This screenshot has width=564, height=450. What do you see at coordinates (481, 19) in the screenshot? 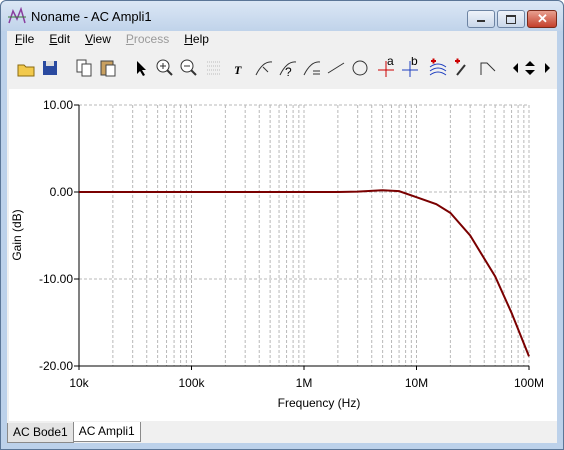
I see `minimize-button` at bounding box center [481, 19].